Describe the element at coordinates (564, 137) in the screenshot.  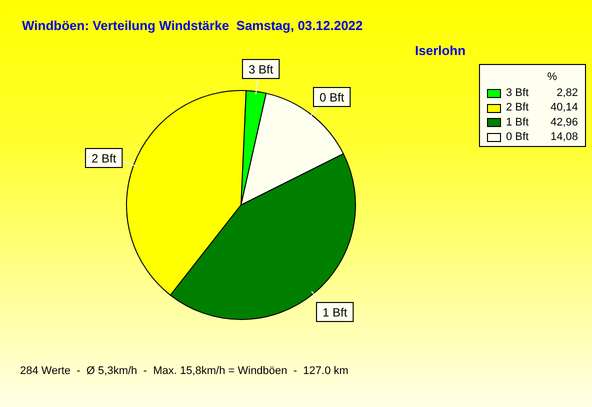
I see `data-label: 14,08` at that location.